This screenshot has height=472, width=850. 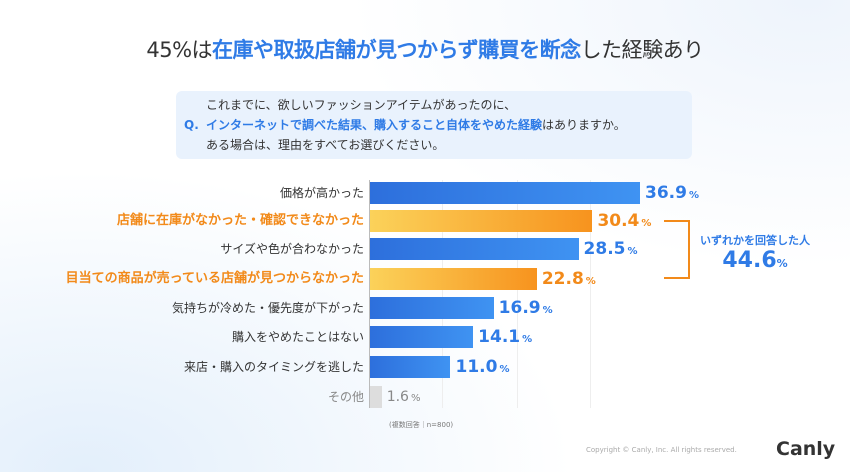 I want to click on value-label: 36.9%, so click(x=672, y=193).